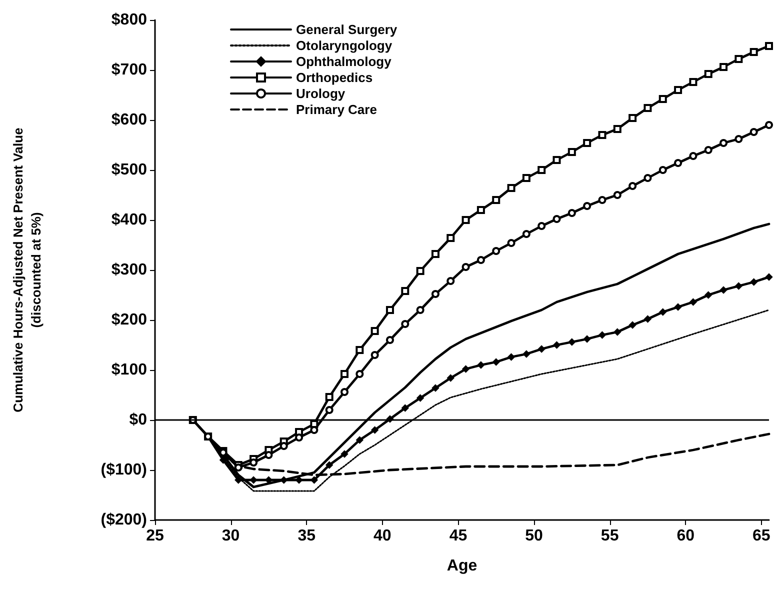 The width and height of the screenshot is (781, 612). I want to click on legend-label: General Surgery, so click(347, 29).